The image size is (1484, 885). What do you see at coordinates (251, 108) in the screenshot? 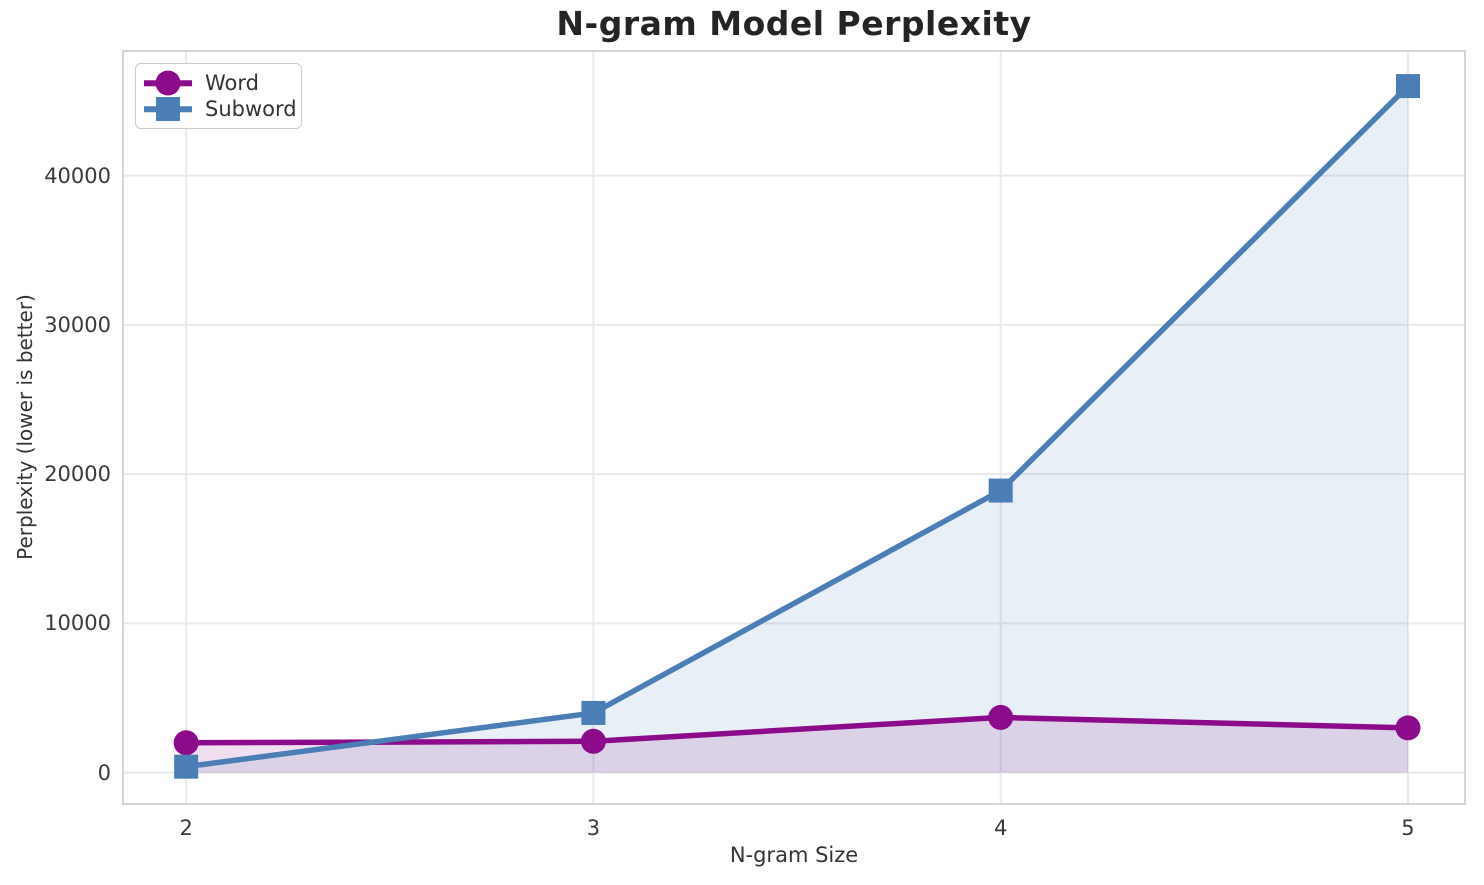
I see `legend-label-subword: Subword` at bounding box center [251, 108].